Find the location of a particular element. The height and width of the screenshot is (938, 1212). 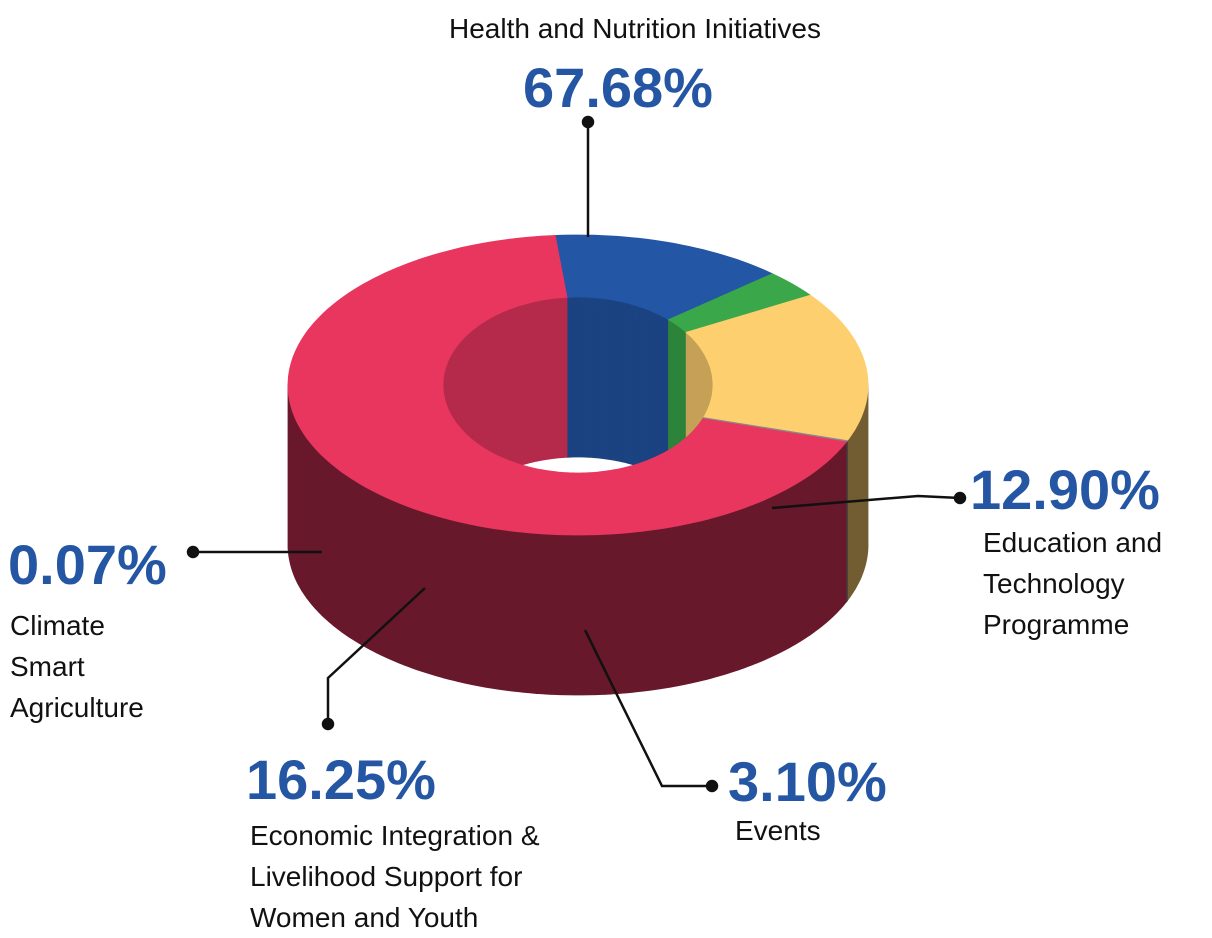

slice is located at coordinates (775, 429).